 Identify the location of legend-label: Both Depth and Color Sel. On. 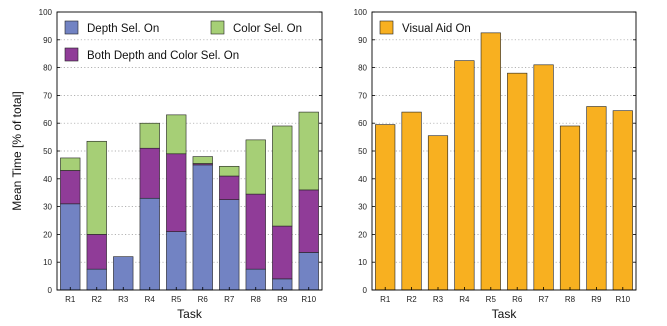
(163, 56).